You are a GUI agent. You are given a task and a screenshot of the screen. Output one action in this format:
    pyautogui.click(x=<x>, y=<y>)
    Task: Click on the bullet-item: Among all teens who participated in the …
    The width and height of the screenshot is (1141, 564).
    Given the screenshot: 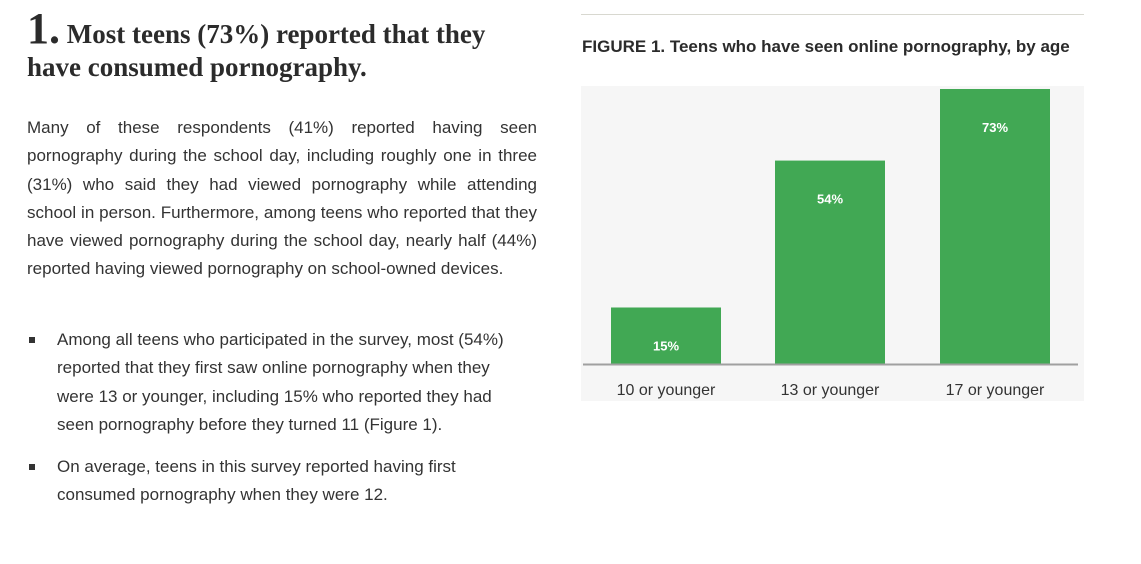 What is the action you would take?
    pyautogui.click(x=277, y=382)
    